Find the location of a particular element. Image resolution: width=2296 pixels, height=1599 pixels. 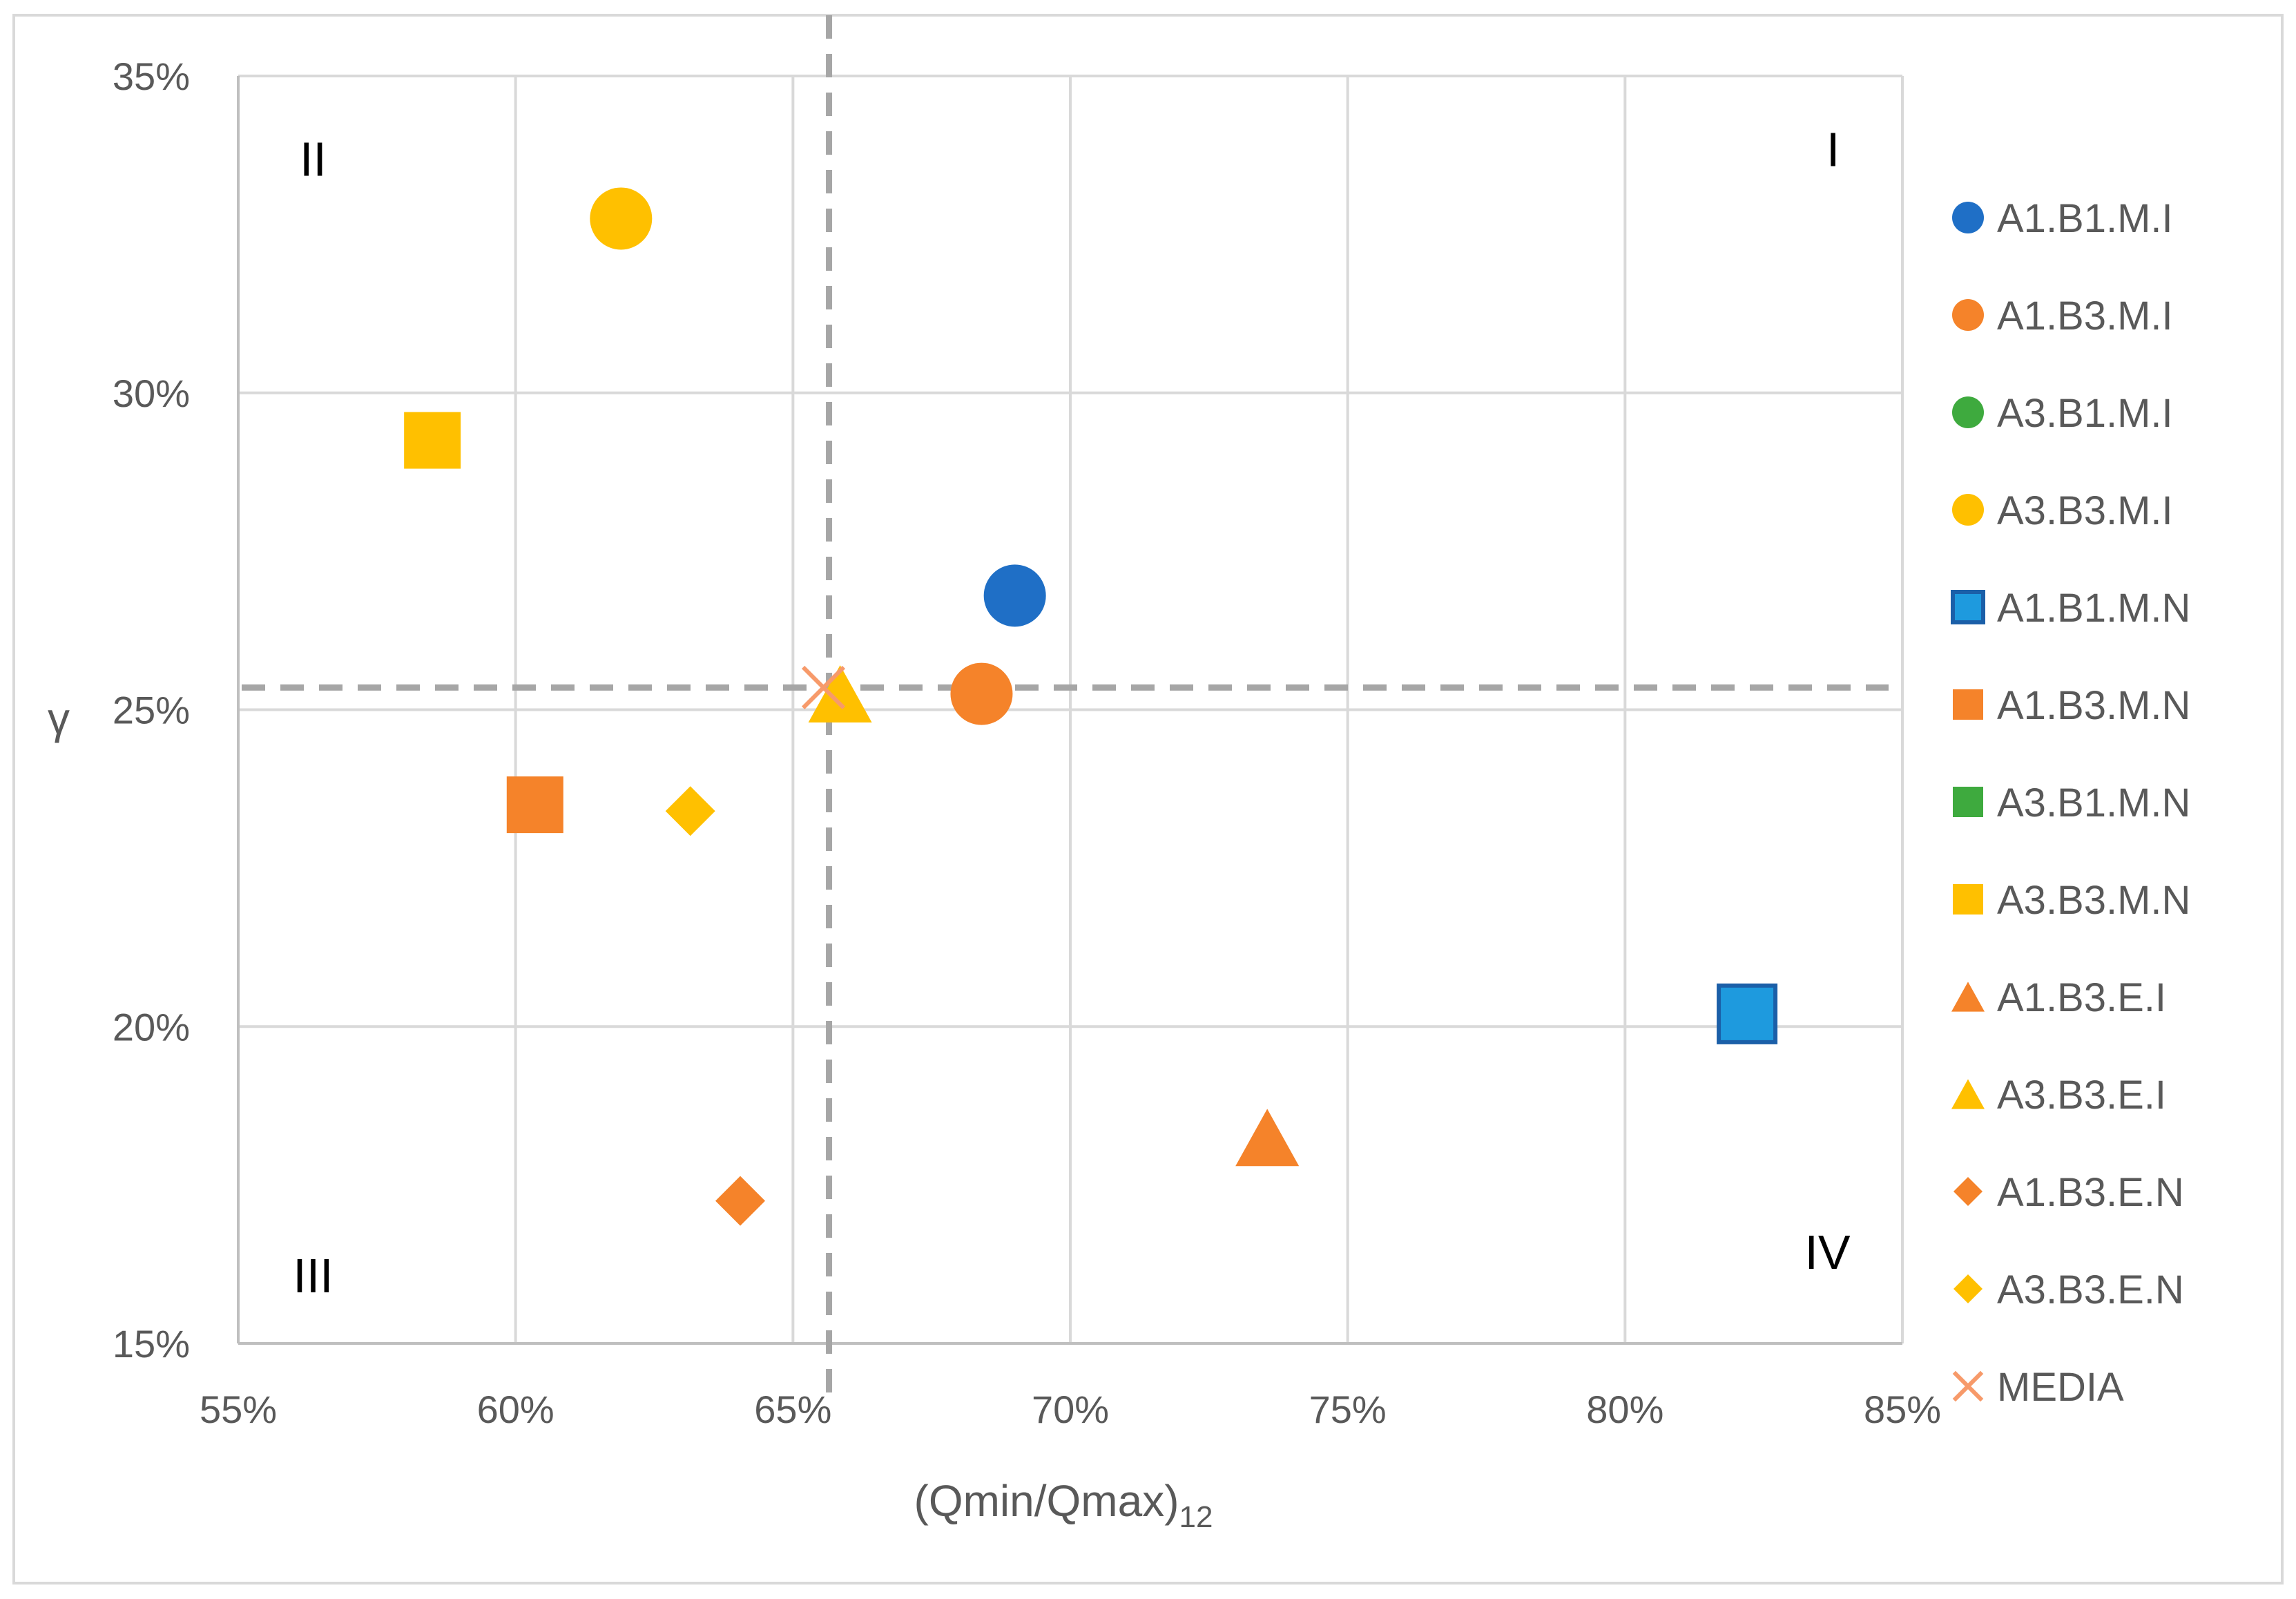

x-tick-label: 70% is located at coordinates (1070, 1409).